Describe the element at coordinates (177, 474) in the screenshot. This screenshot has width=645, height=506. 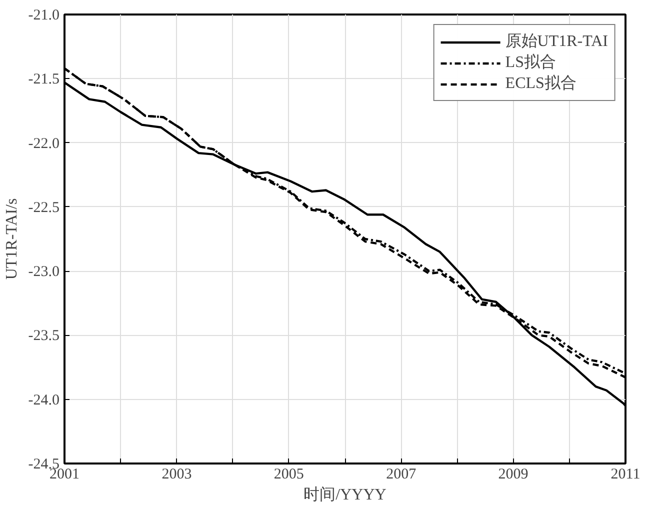
I see `x-tick-label: 2003` at that location.